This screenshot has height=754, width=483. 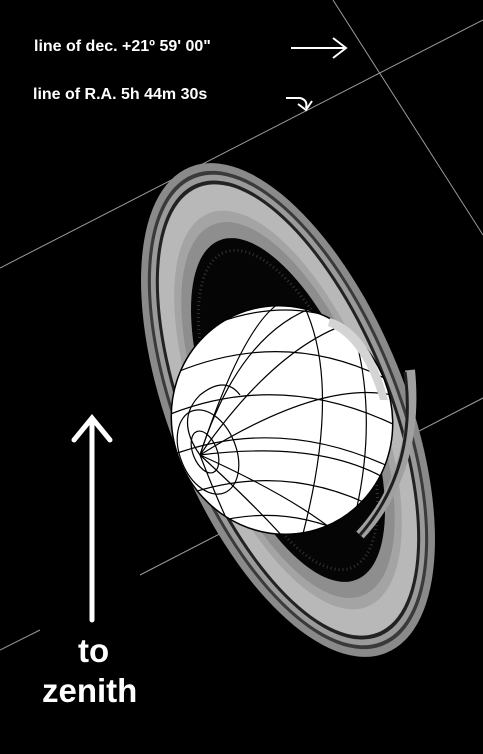 I want to click on ring-shadow, so click(x=358, y=359).